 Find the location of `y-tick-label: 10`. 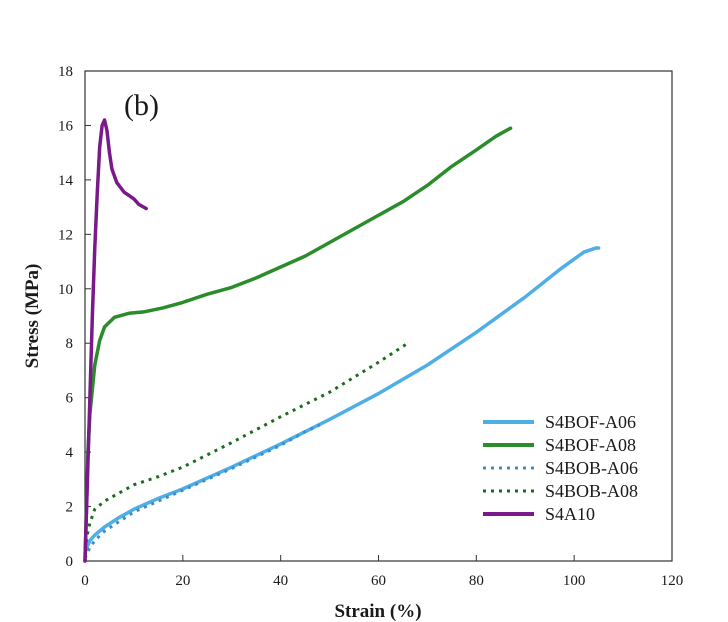

y-tick-label: 10 is located at coordinates (65, 290).